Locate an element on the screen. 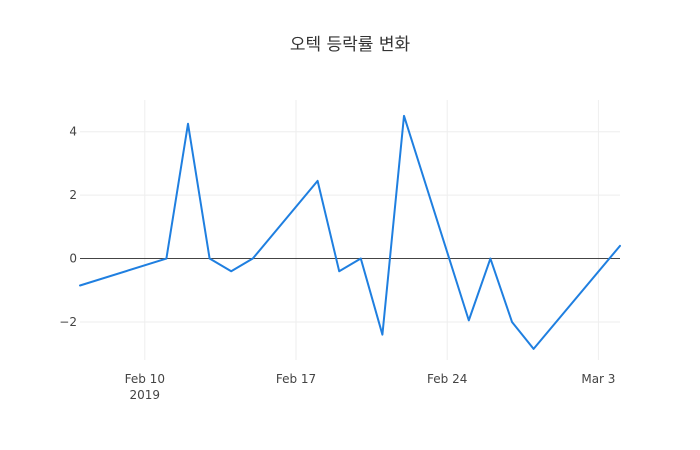 The image size is (700, 450). x-tick-label: Feb 24 is located at coordinates (447, 379).